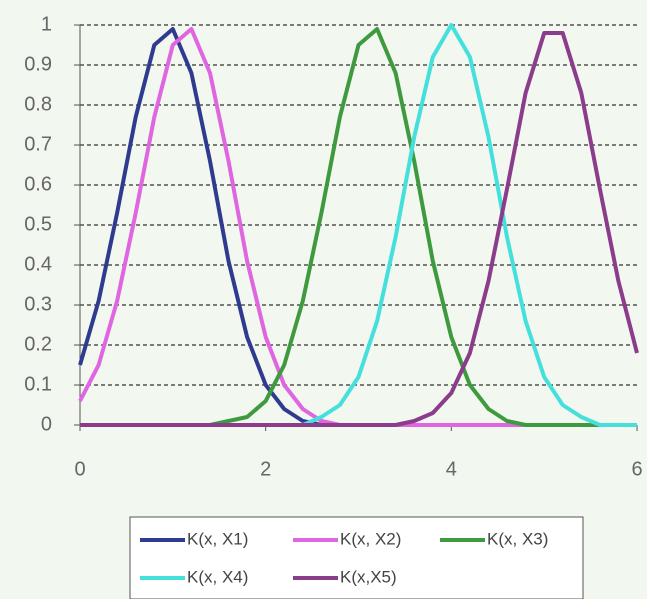 The height and width of the screenshot is (599, 647). Describe the element at coordinates (368, 576) in the screenshot. I see `legend-label: K(x,X5)` at that location.